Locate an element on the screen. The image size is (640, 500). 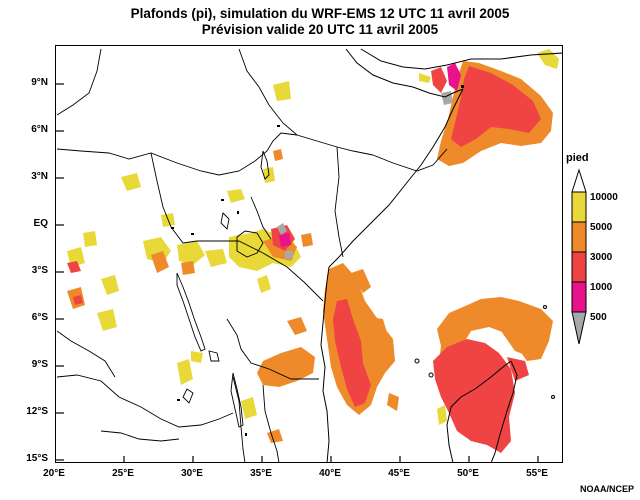
credit-label: NOAA/NCEP is located at coordinates (606, 489).